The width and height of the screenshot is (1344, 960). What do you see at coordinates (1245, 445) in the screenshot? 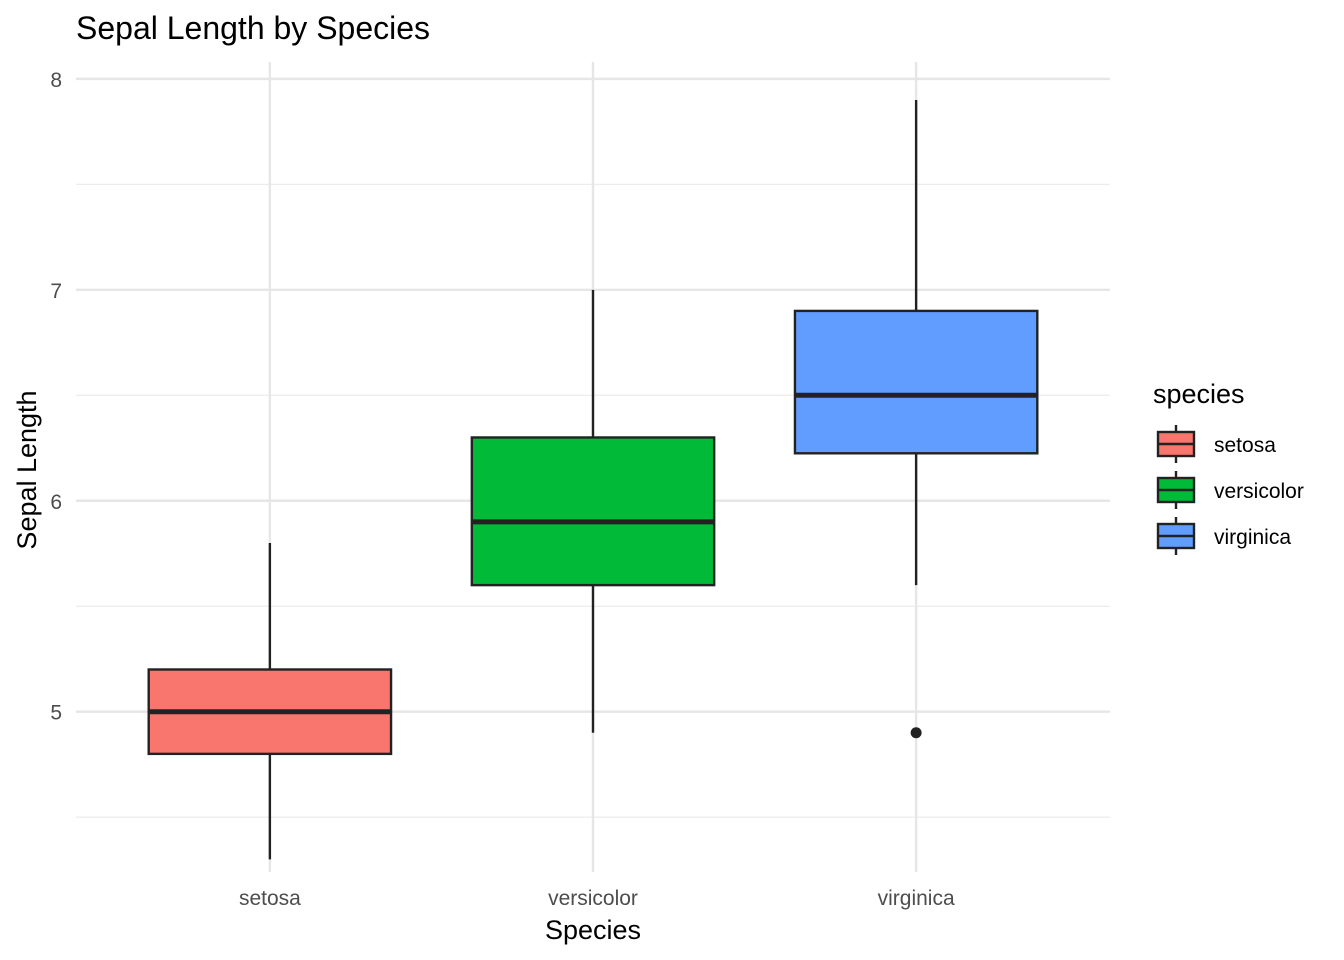
I see `legend-label: setosa` at bounding box center [1245, 445].